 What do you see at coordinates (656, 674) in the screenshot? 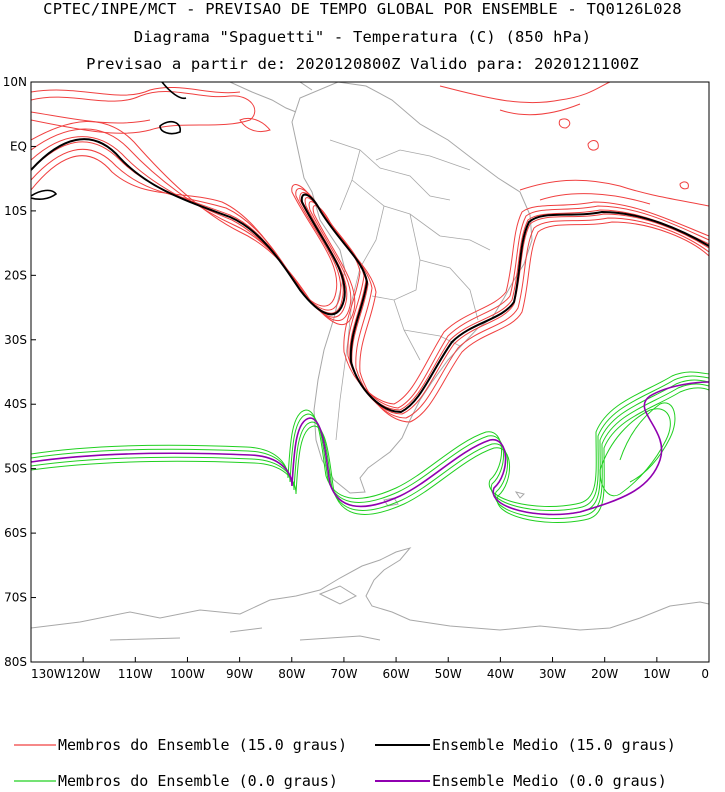
I see `lon-tick-label: 10W` at bounding box center [656, 674].